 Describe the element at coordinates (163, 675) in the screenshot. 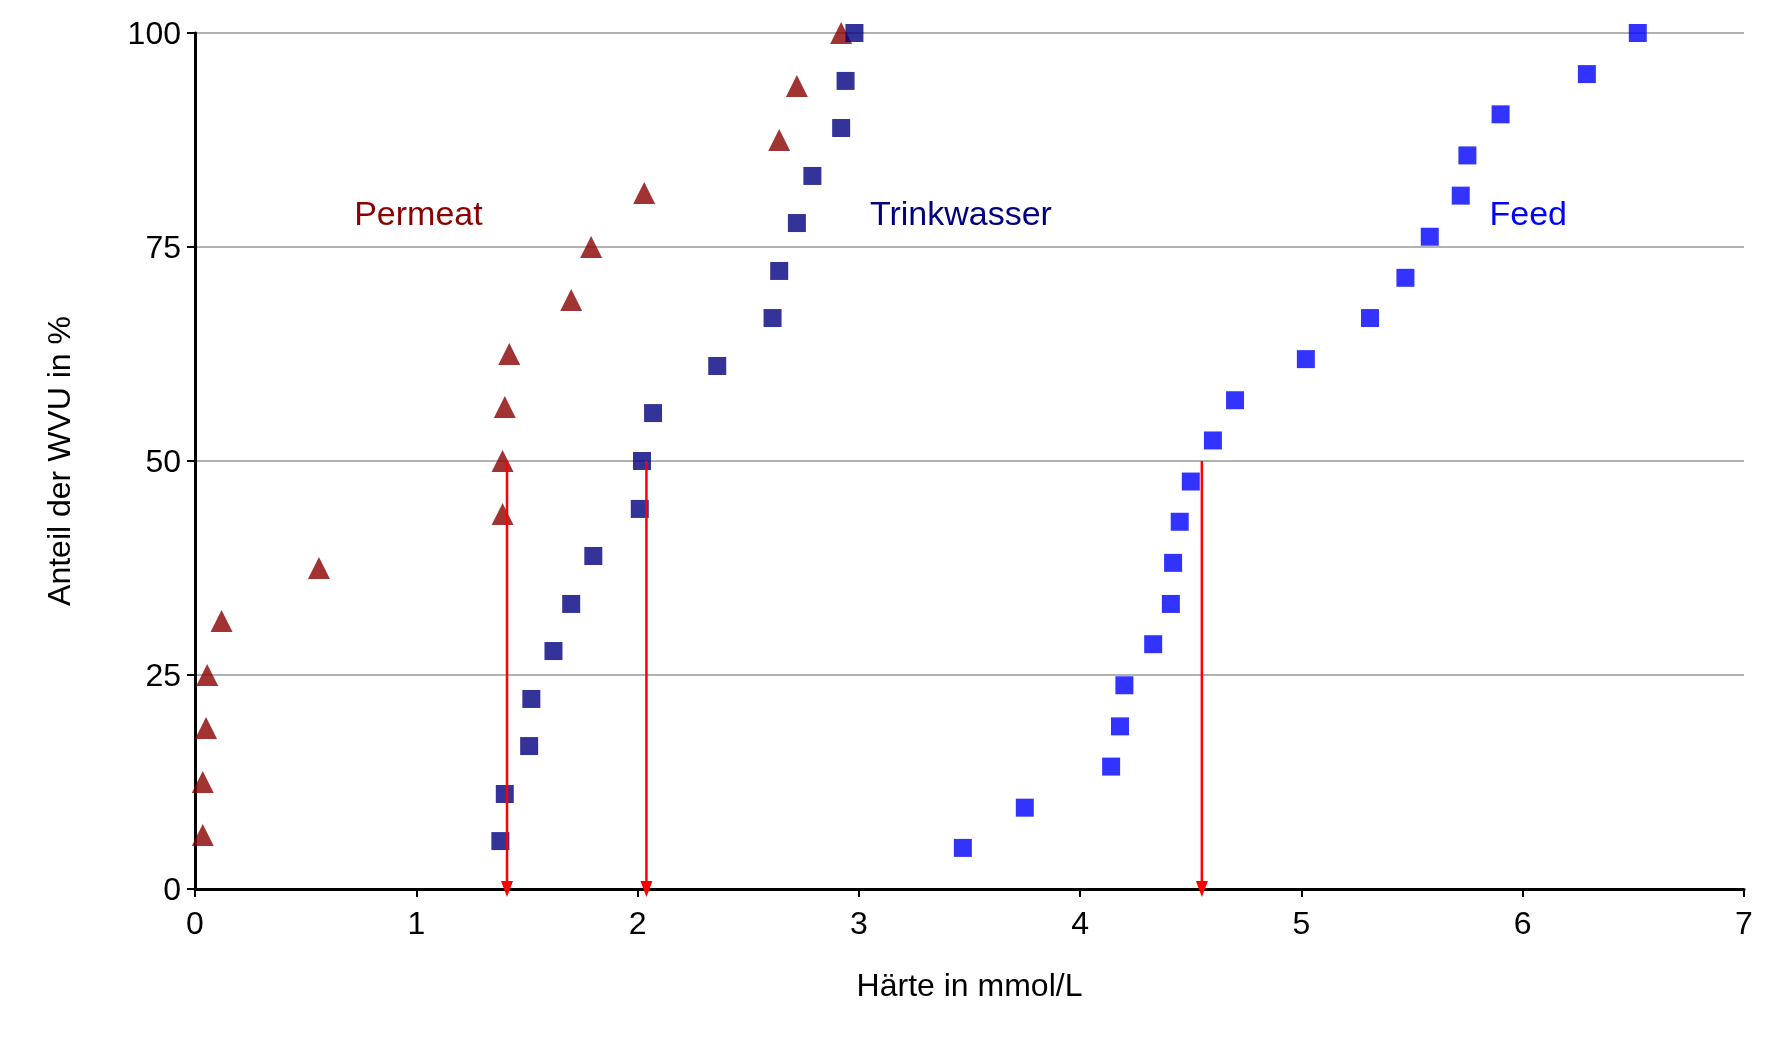

I see `y-tick-label: 25` at that location.